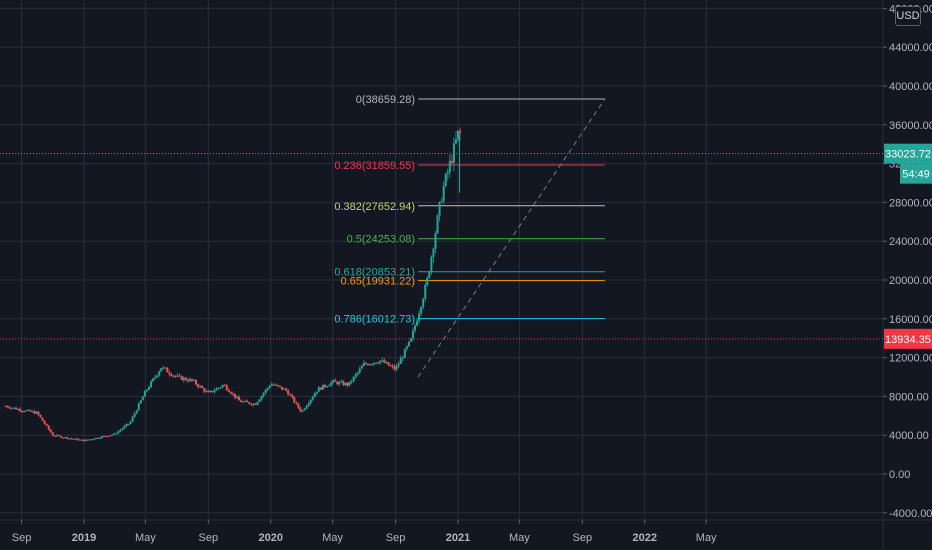  I want to click on current-price-label: 33023.72, so click(908, 155).